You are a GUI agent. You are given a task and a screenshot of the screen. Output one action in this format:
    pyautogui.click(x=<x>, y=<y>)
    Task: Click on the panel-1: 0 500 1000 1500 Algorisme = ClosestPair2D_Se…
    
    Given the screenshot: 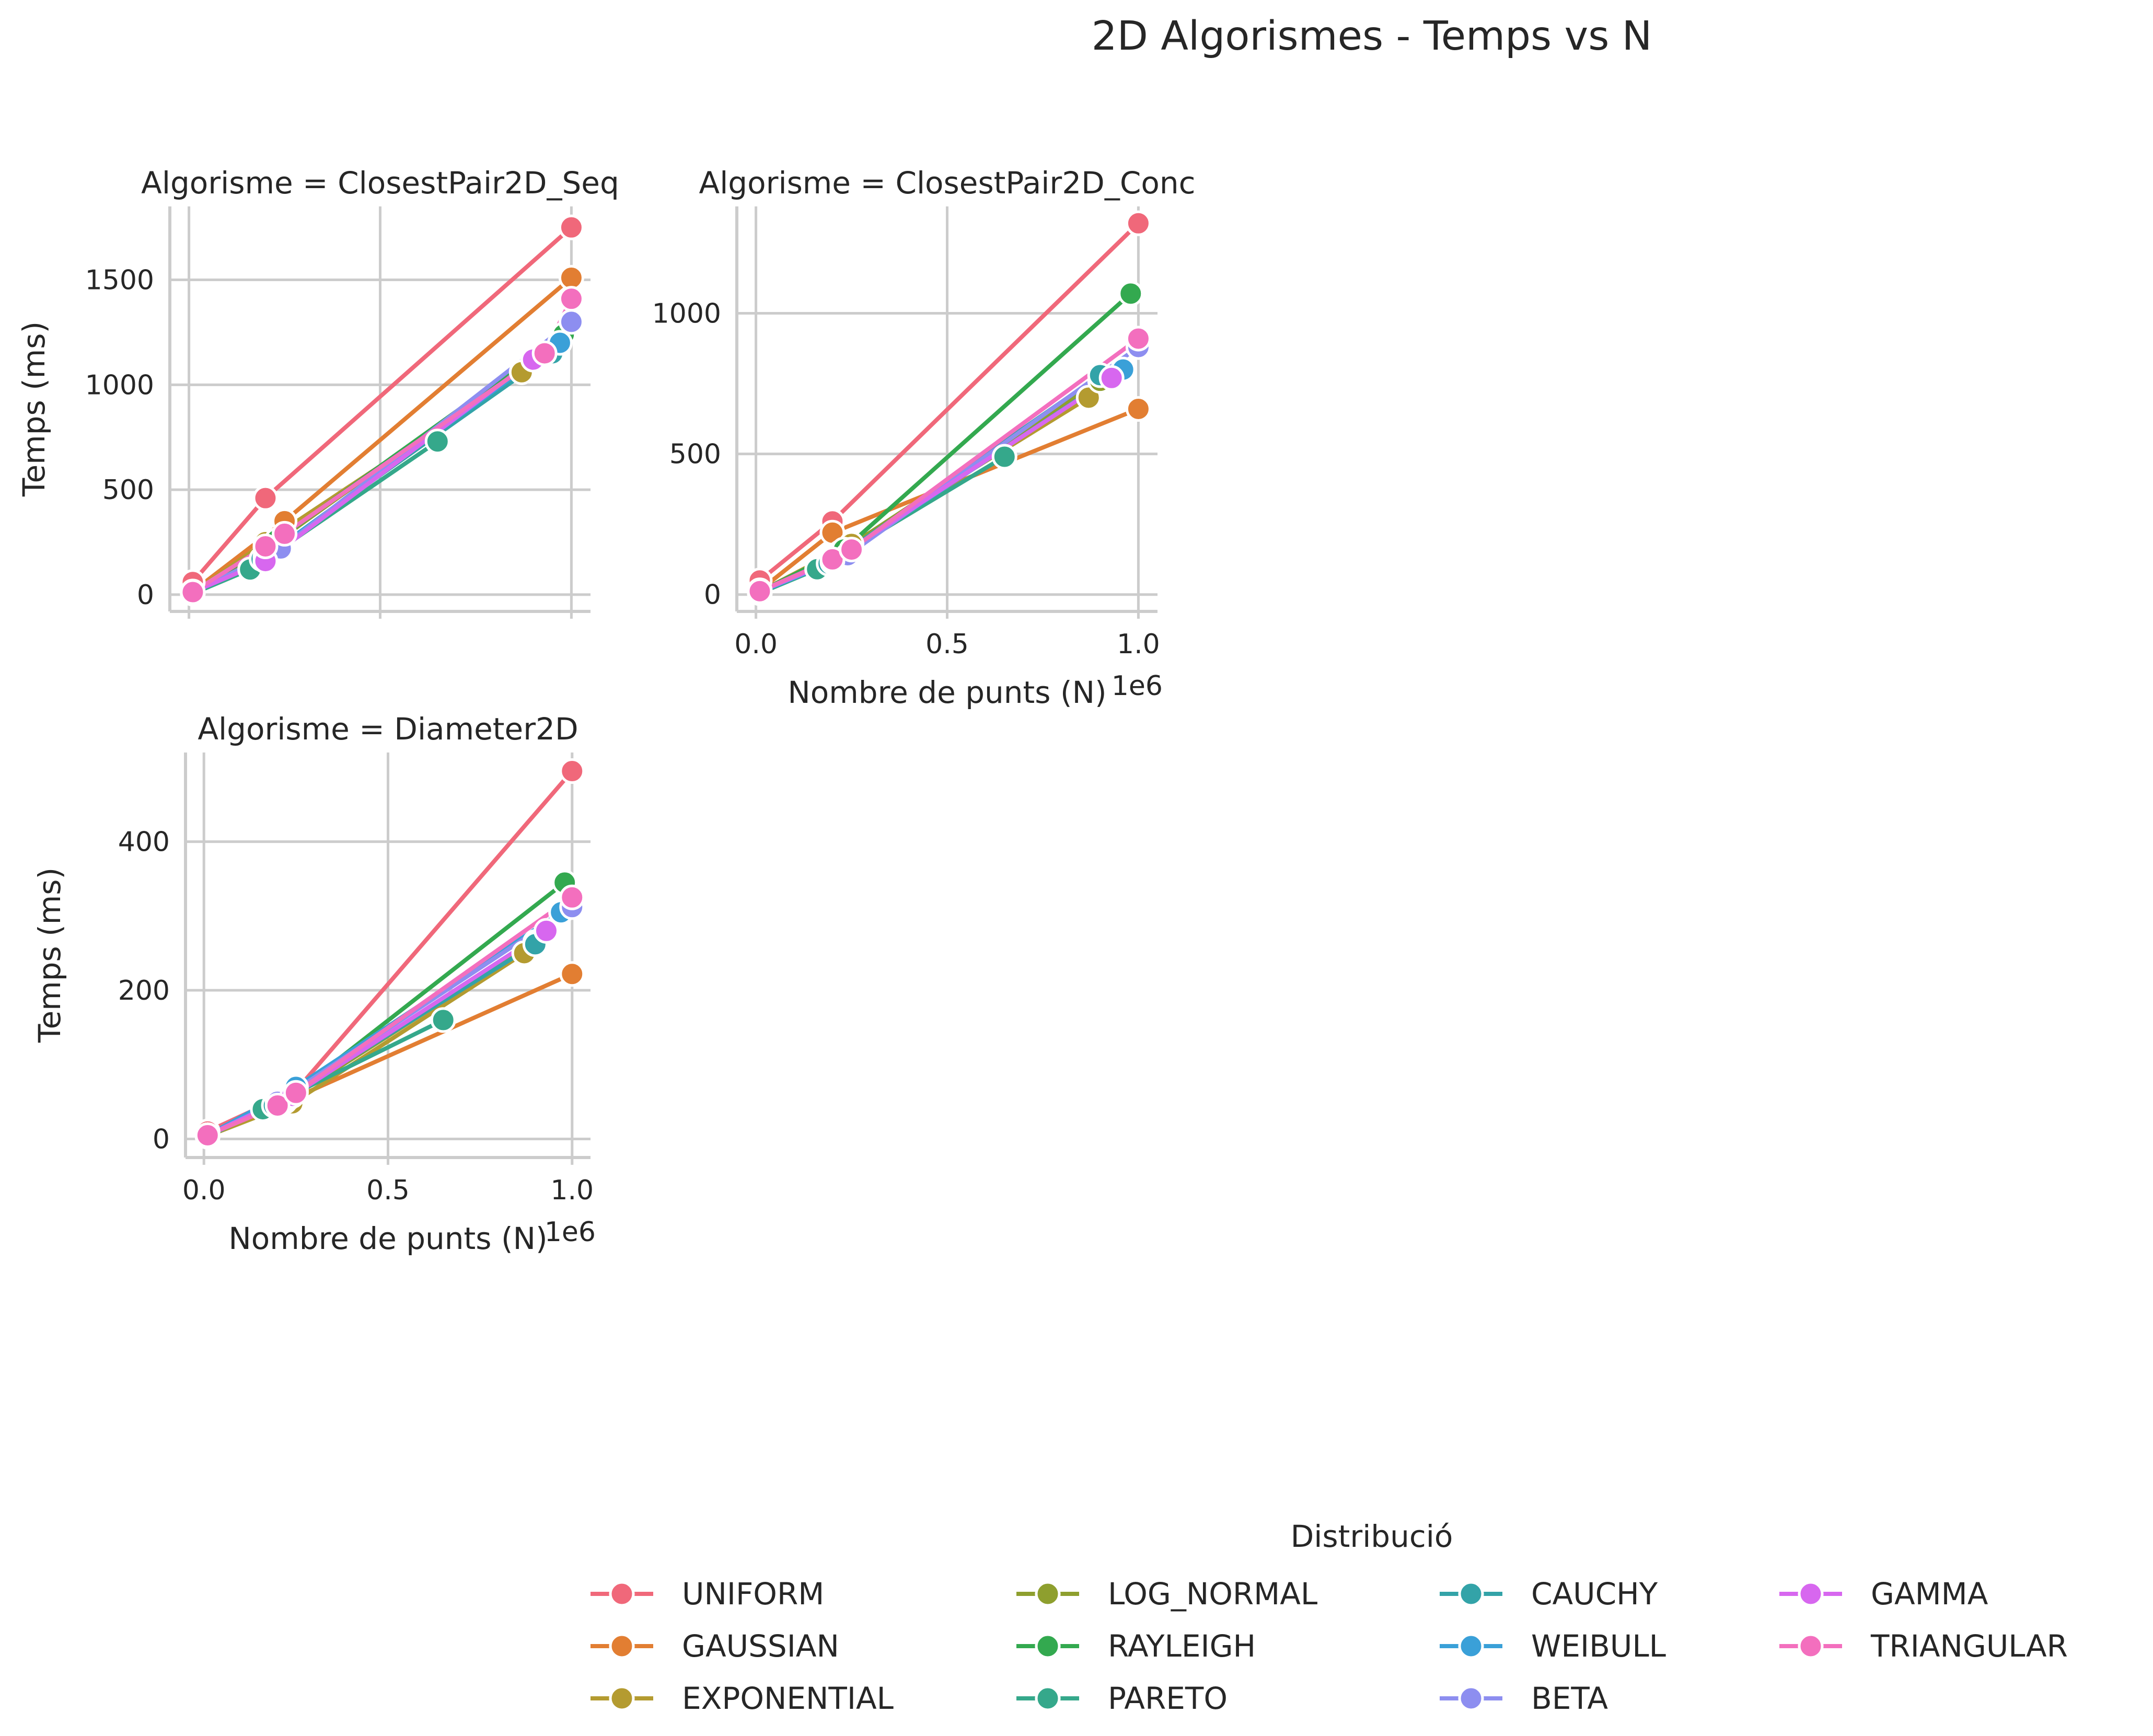 What is the action you would take?
    pyautogui.click(x=317, y=392)
    